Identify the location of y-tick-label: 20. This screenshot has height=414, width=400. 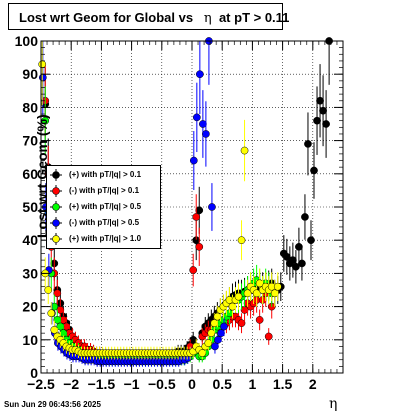
(30, 307).